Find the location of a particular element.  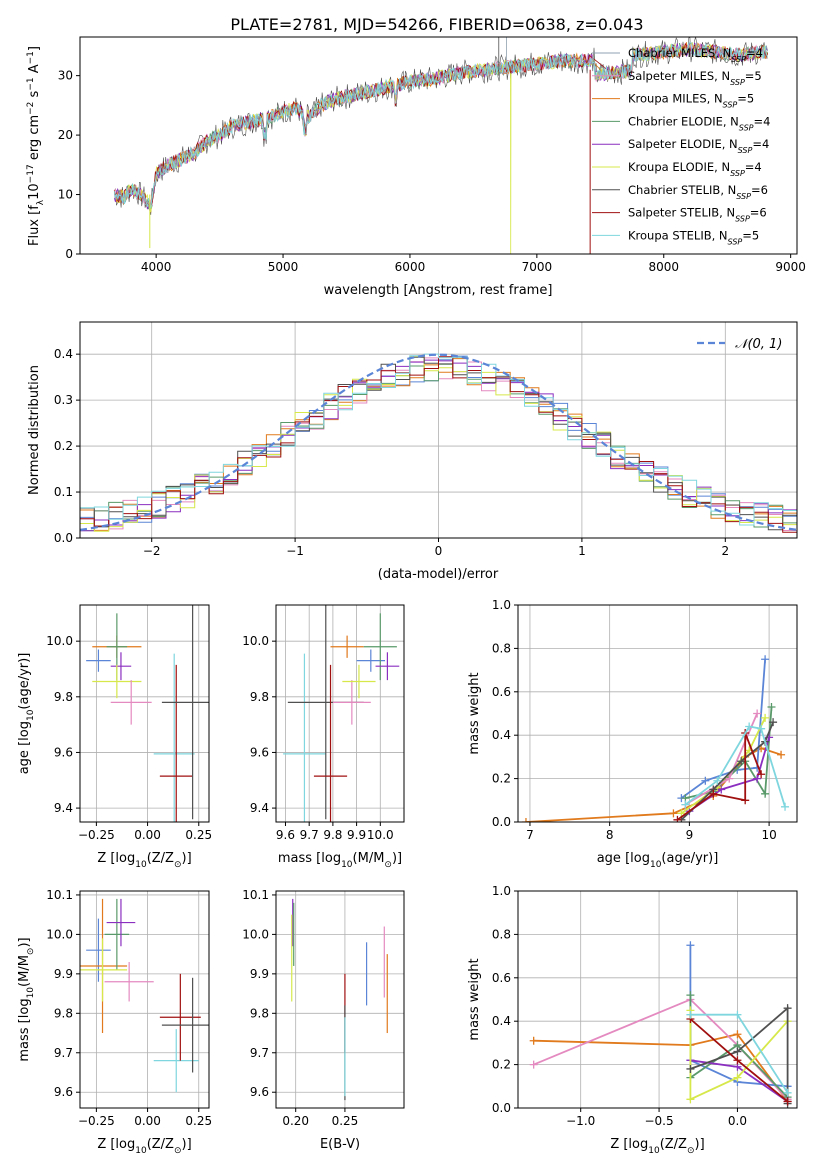

tick-label-x: −1 is located at coordinates (295, 551).